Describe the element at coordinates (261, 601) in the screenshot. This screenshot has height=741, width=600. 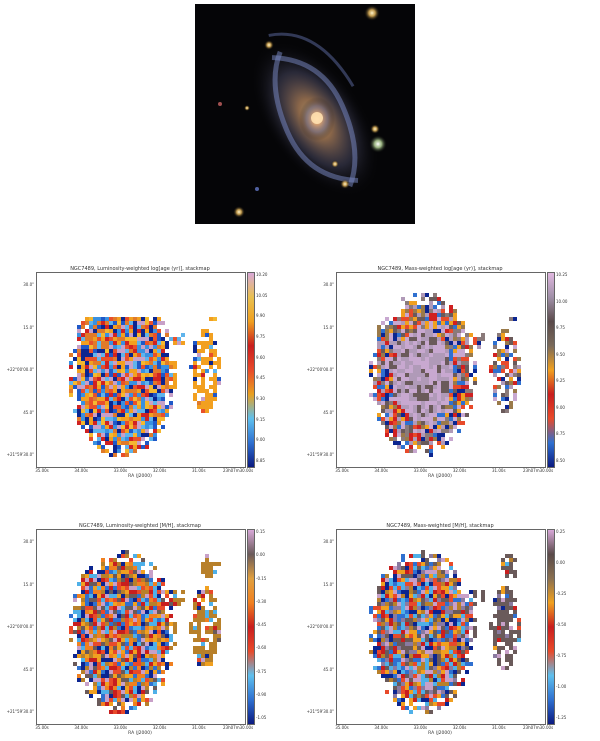
I see `colorbar-tick-label: -0.30` at that location.